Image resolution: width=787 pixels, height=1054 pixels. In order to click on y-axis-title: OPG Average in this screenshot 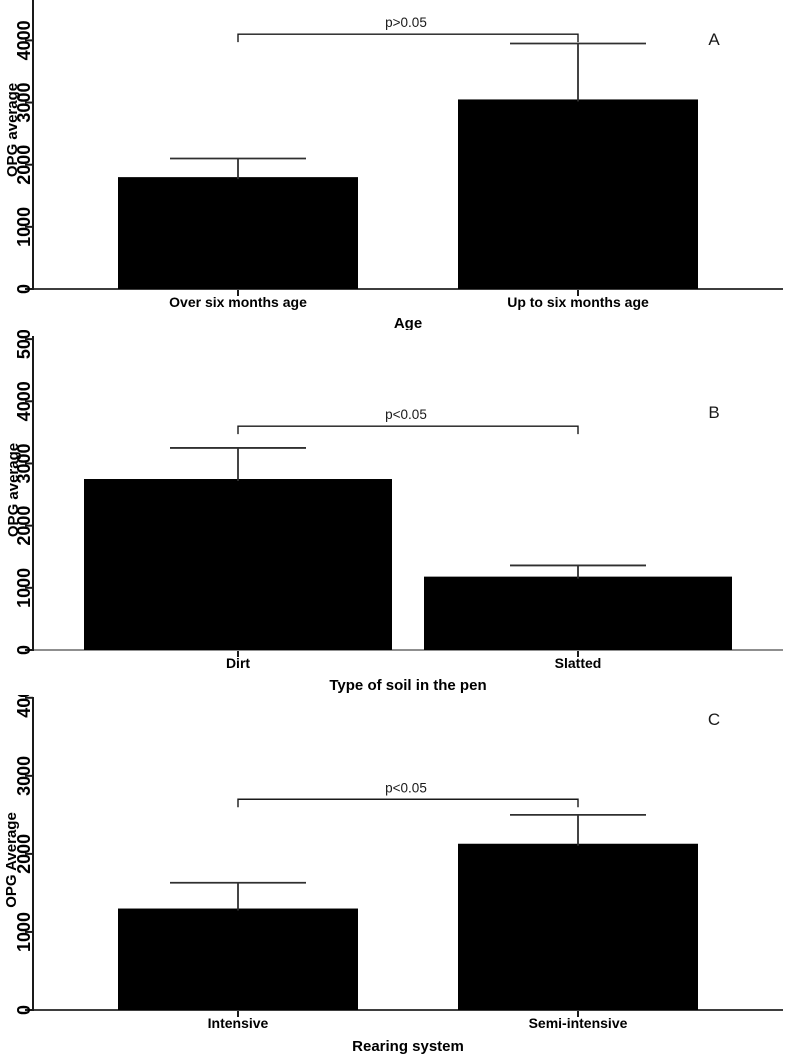, I will do `click(11, 860)`.